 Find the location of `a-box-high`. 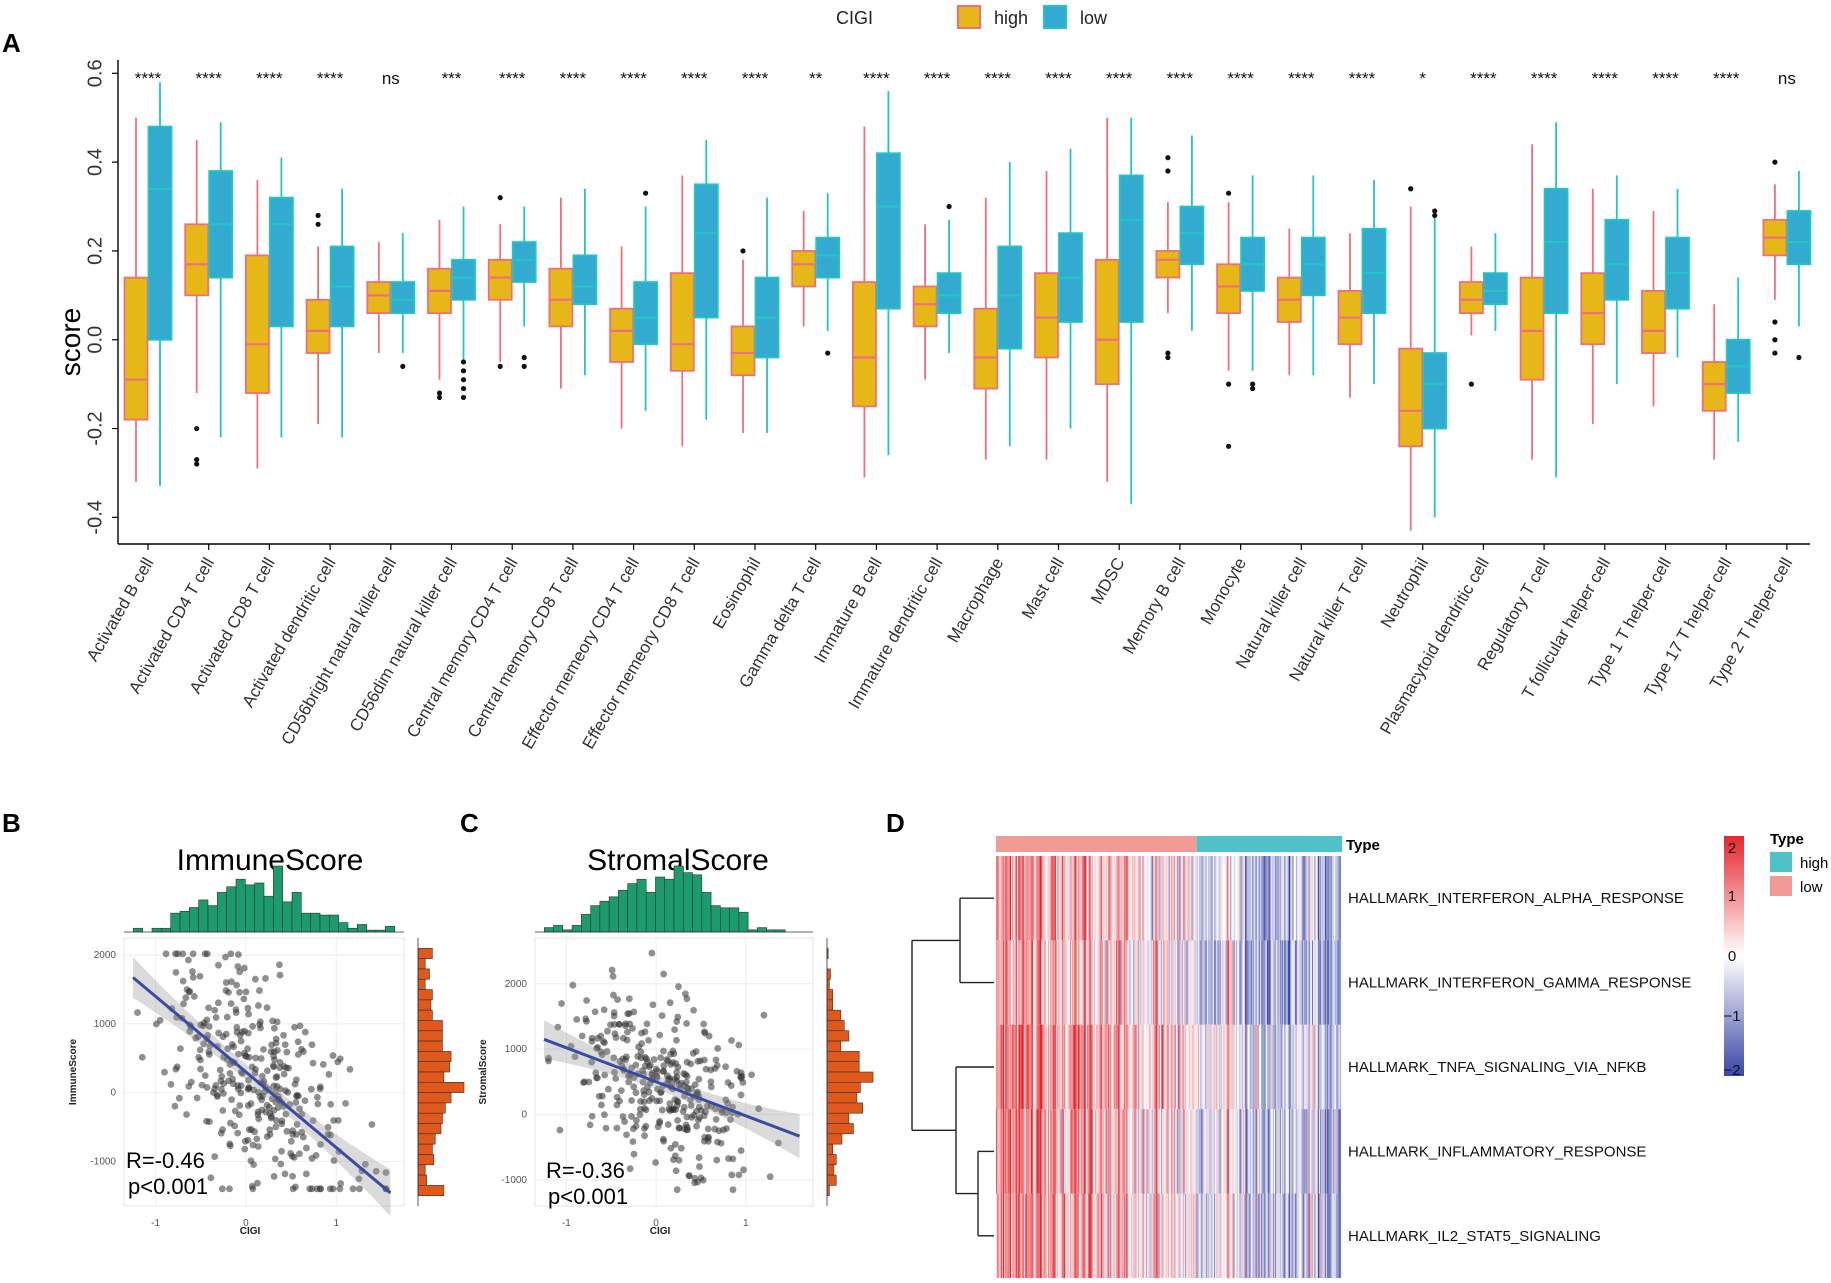

a-box-high is located at coordinates (500, 279).